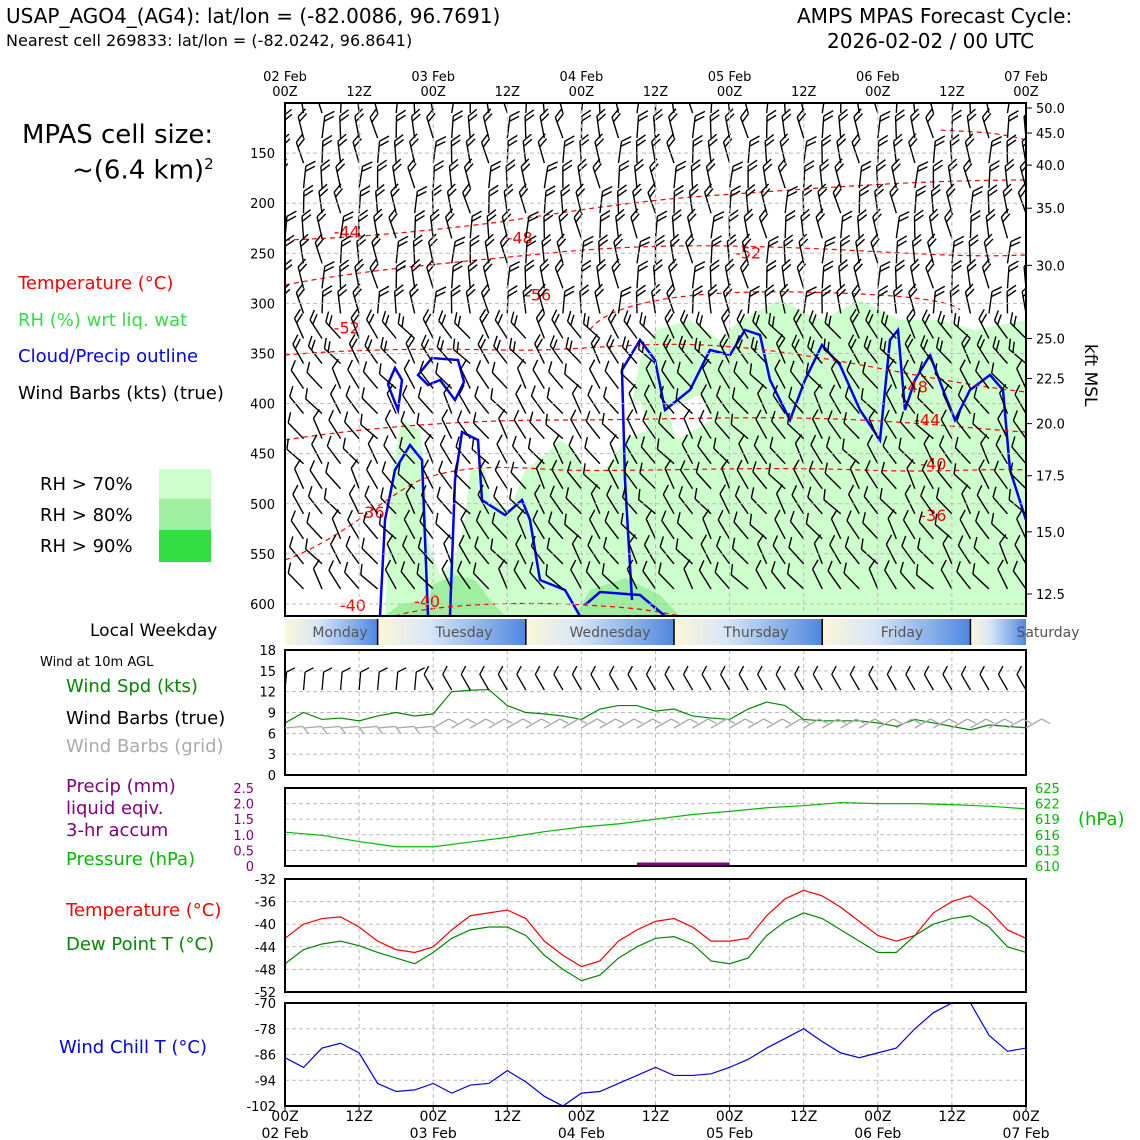 The image size is (1140, 1140). What do you see at coordinates (1050, 109) in the screenshot?
I see `kft-tick-label: 50.0` at bounding box center [1050, 109].